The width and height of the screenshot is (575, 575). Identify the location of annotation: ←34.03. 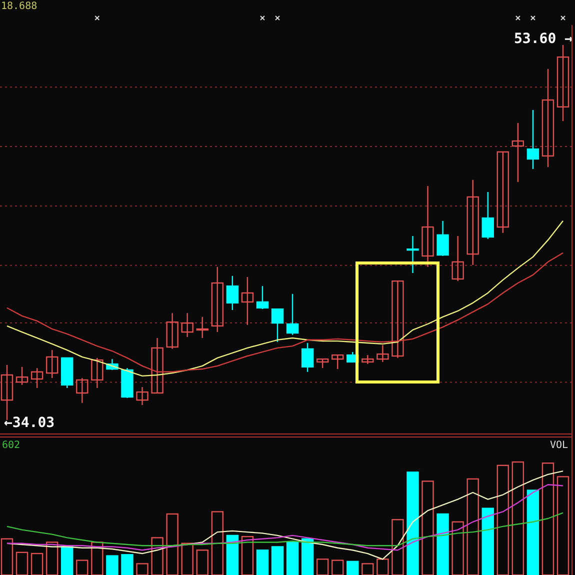
(29, 423).